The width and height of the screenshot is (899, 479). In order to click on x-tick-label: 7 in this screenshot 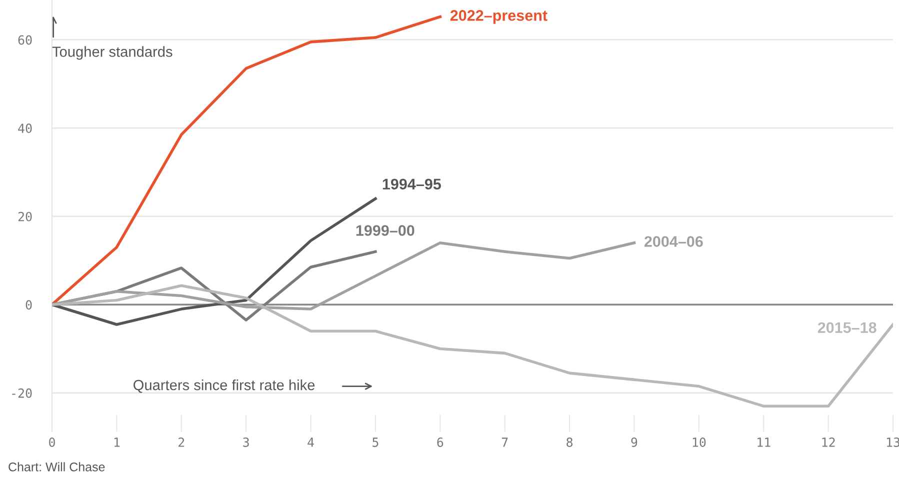, I will do `click(505, 442)`.